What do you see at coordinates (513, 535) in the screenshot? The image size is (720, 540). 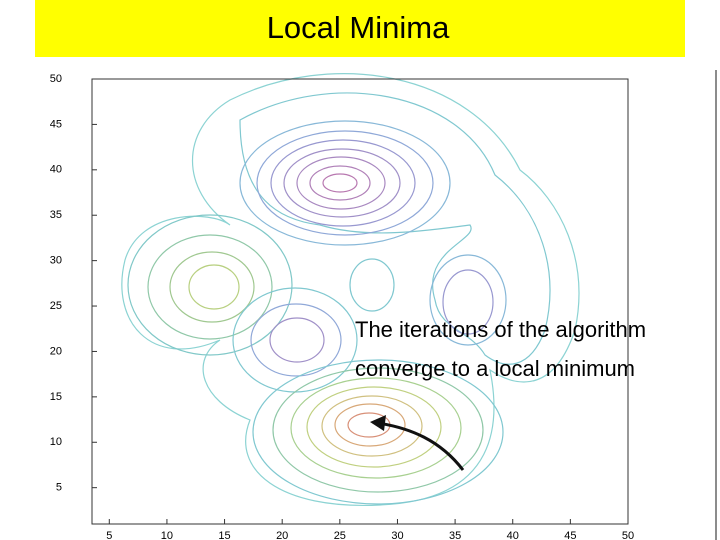 I see `x-tick-label: 40` at bounding box center [513, 535].